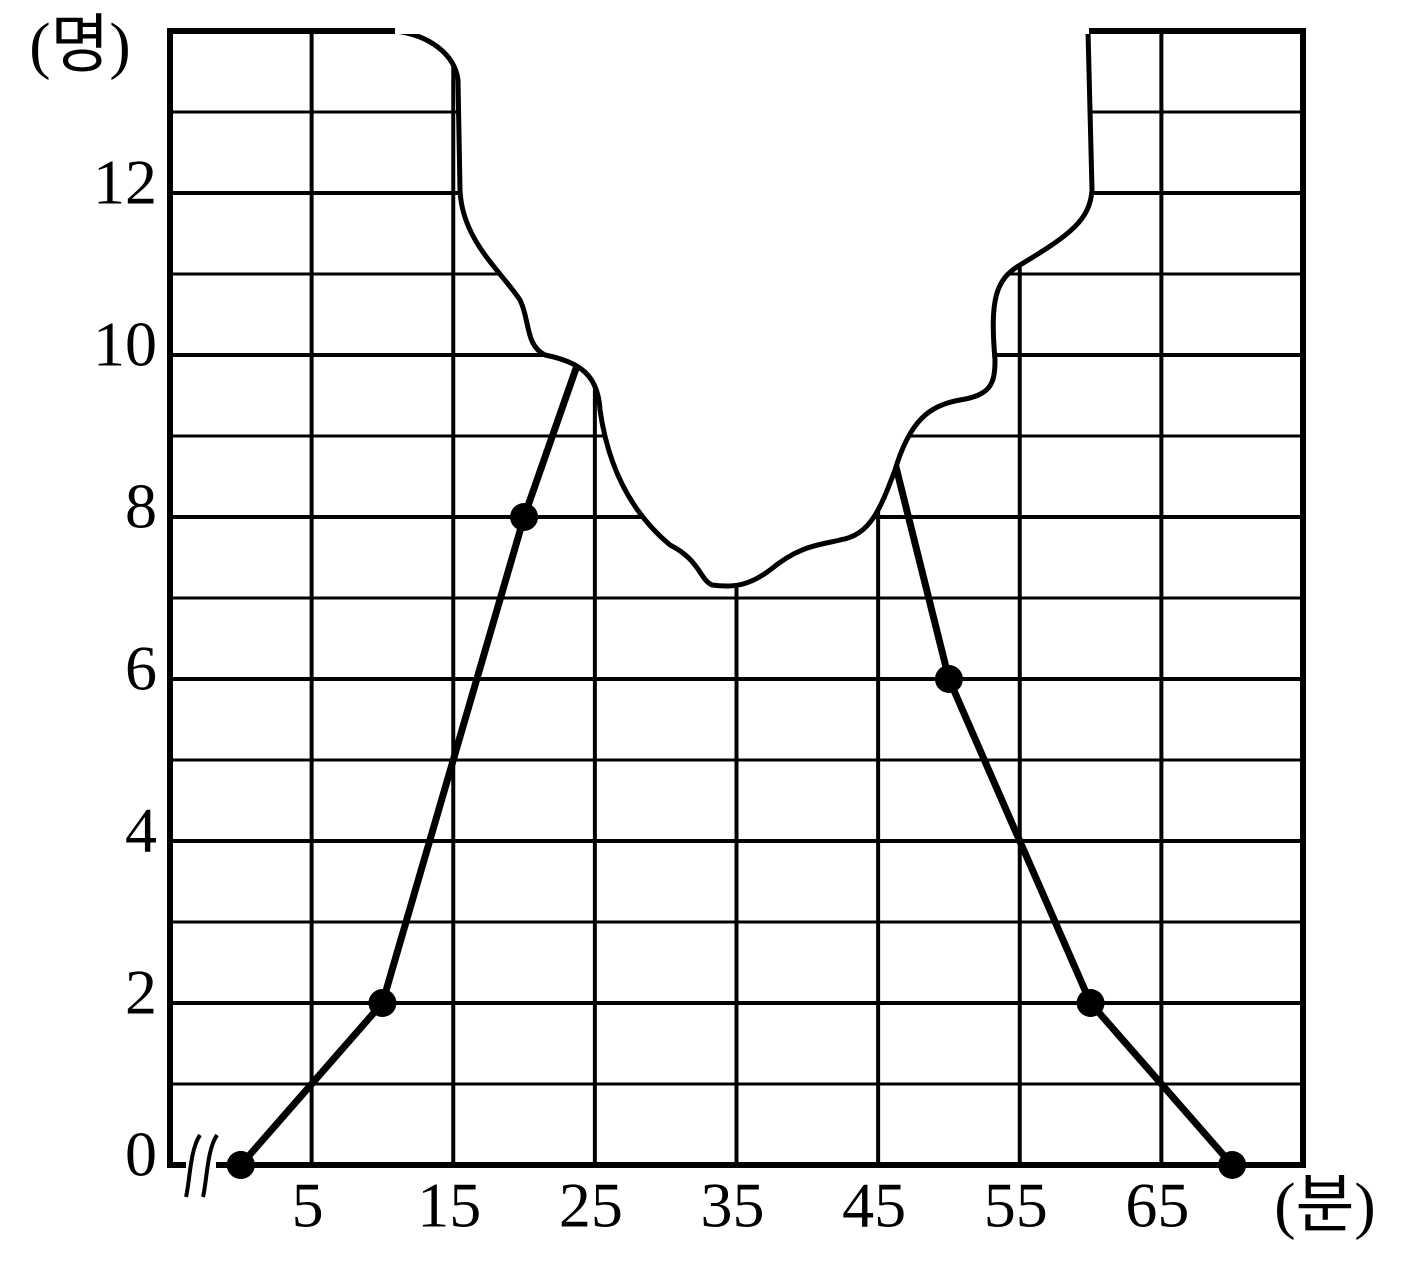 The height and width of the screenshot is (1267, 1405). I want to click on y-tick-label: 2, so click(141, 992).